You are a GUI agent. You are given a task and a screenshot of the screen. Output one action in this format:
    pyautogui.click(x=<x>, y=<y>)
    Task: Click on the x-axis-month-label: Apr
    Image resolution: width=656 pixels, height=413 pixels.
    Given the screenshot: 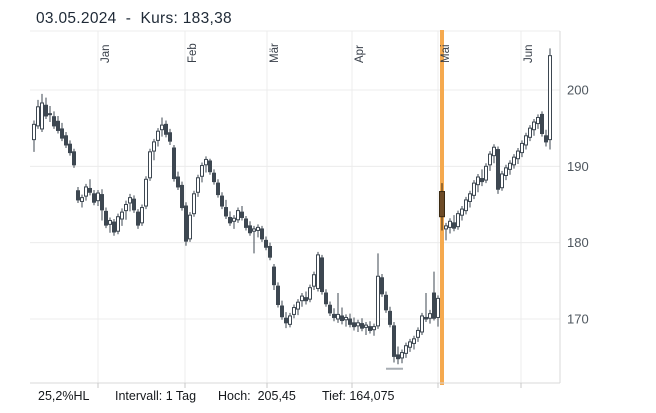 What is the action you would take?
    pyautogui.click(x=360, y=54)
    